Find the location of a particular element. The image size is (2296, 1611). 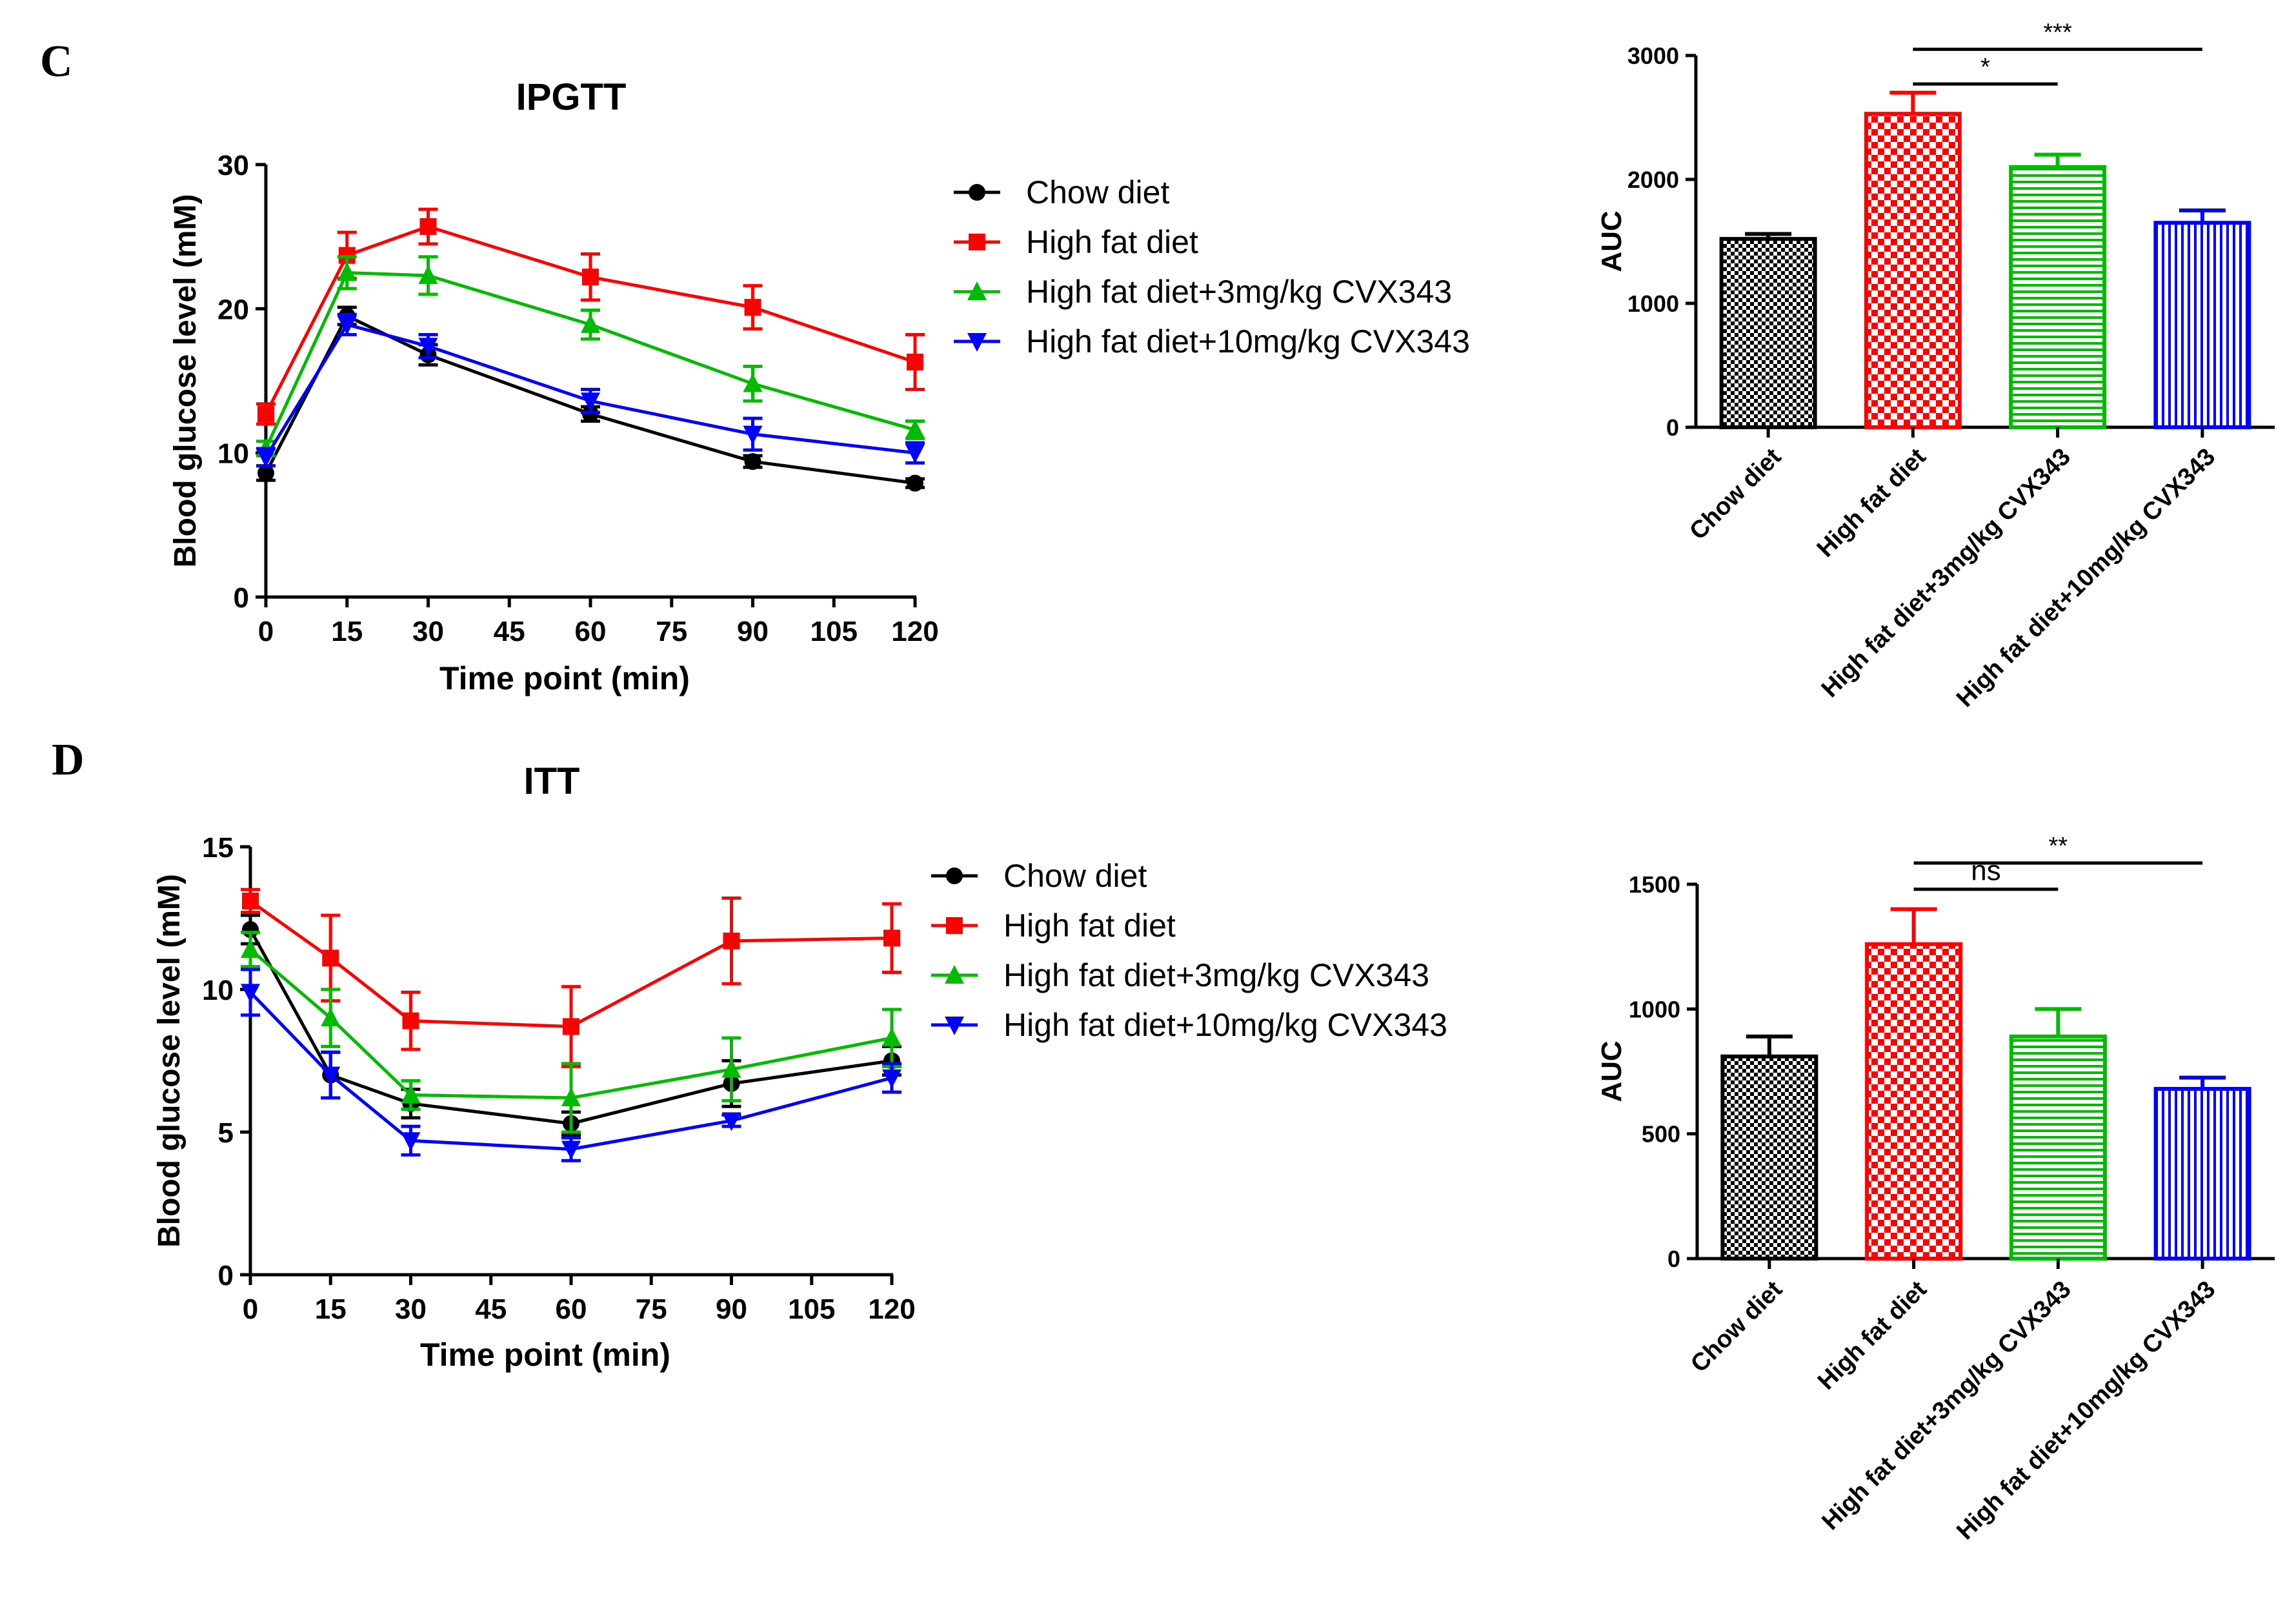

significance-label: ** is located at coordinates (2058, 846).